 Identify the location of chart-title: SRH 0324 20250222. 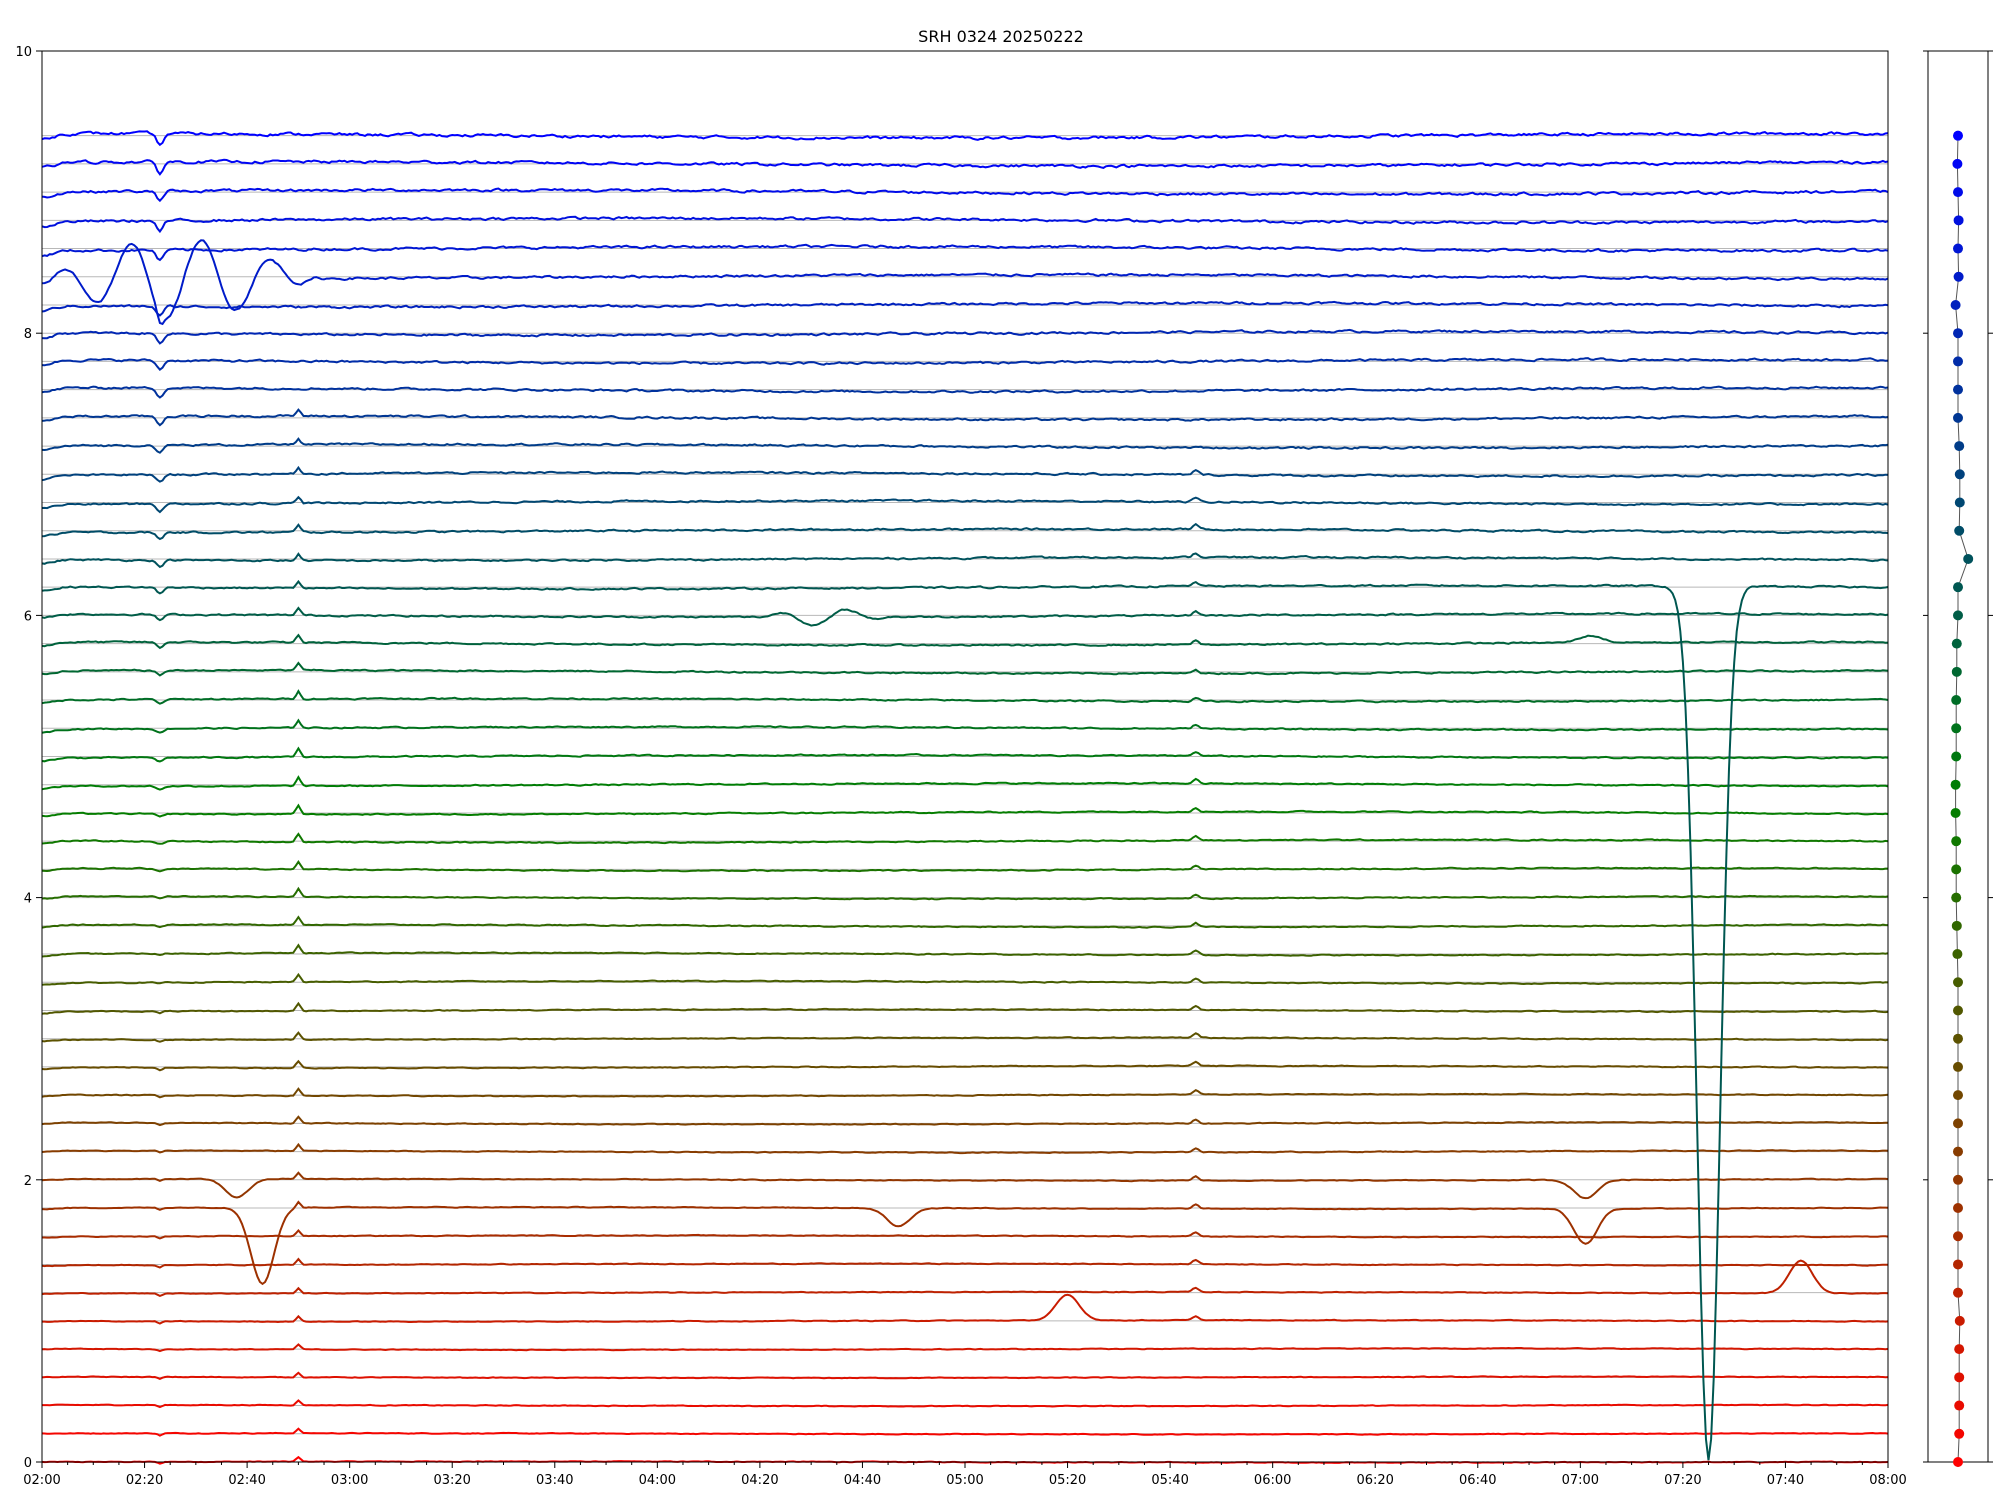
(1001, 36).